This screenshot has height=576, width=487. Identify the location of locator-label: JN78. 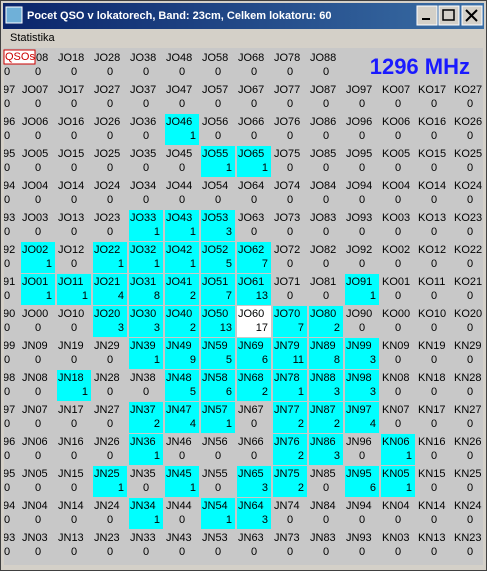
(287, 378).